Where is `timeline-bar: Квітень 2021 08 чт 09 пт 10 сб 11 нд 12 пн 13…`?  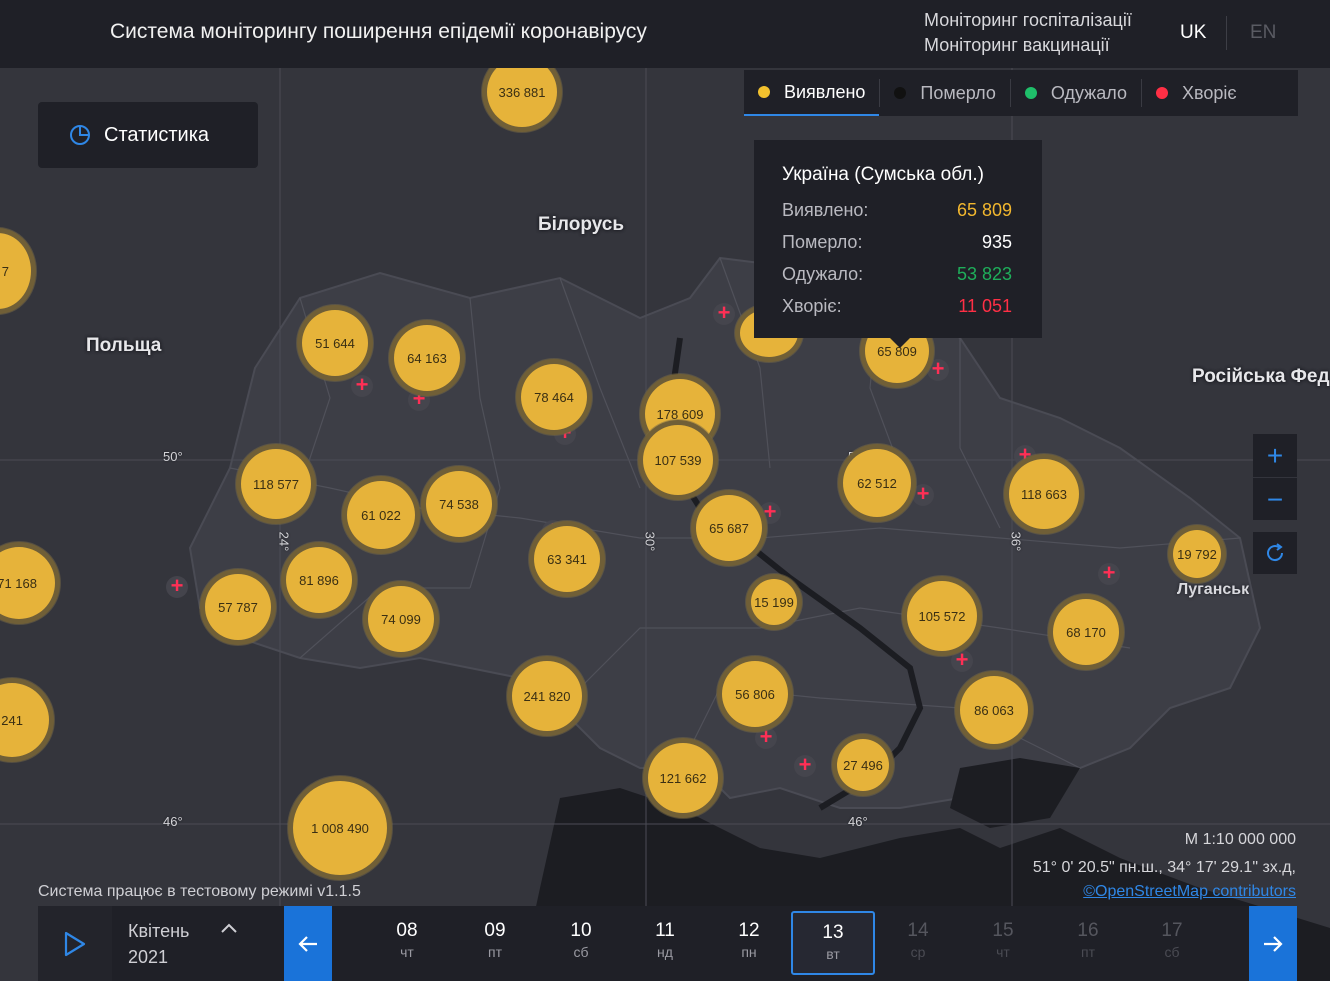 timeline-bar: Квітень 2021 08 чт 09 пт 10 сб 11 нд 12 пн 13… is located at coordinates (667, 943).